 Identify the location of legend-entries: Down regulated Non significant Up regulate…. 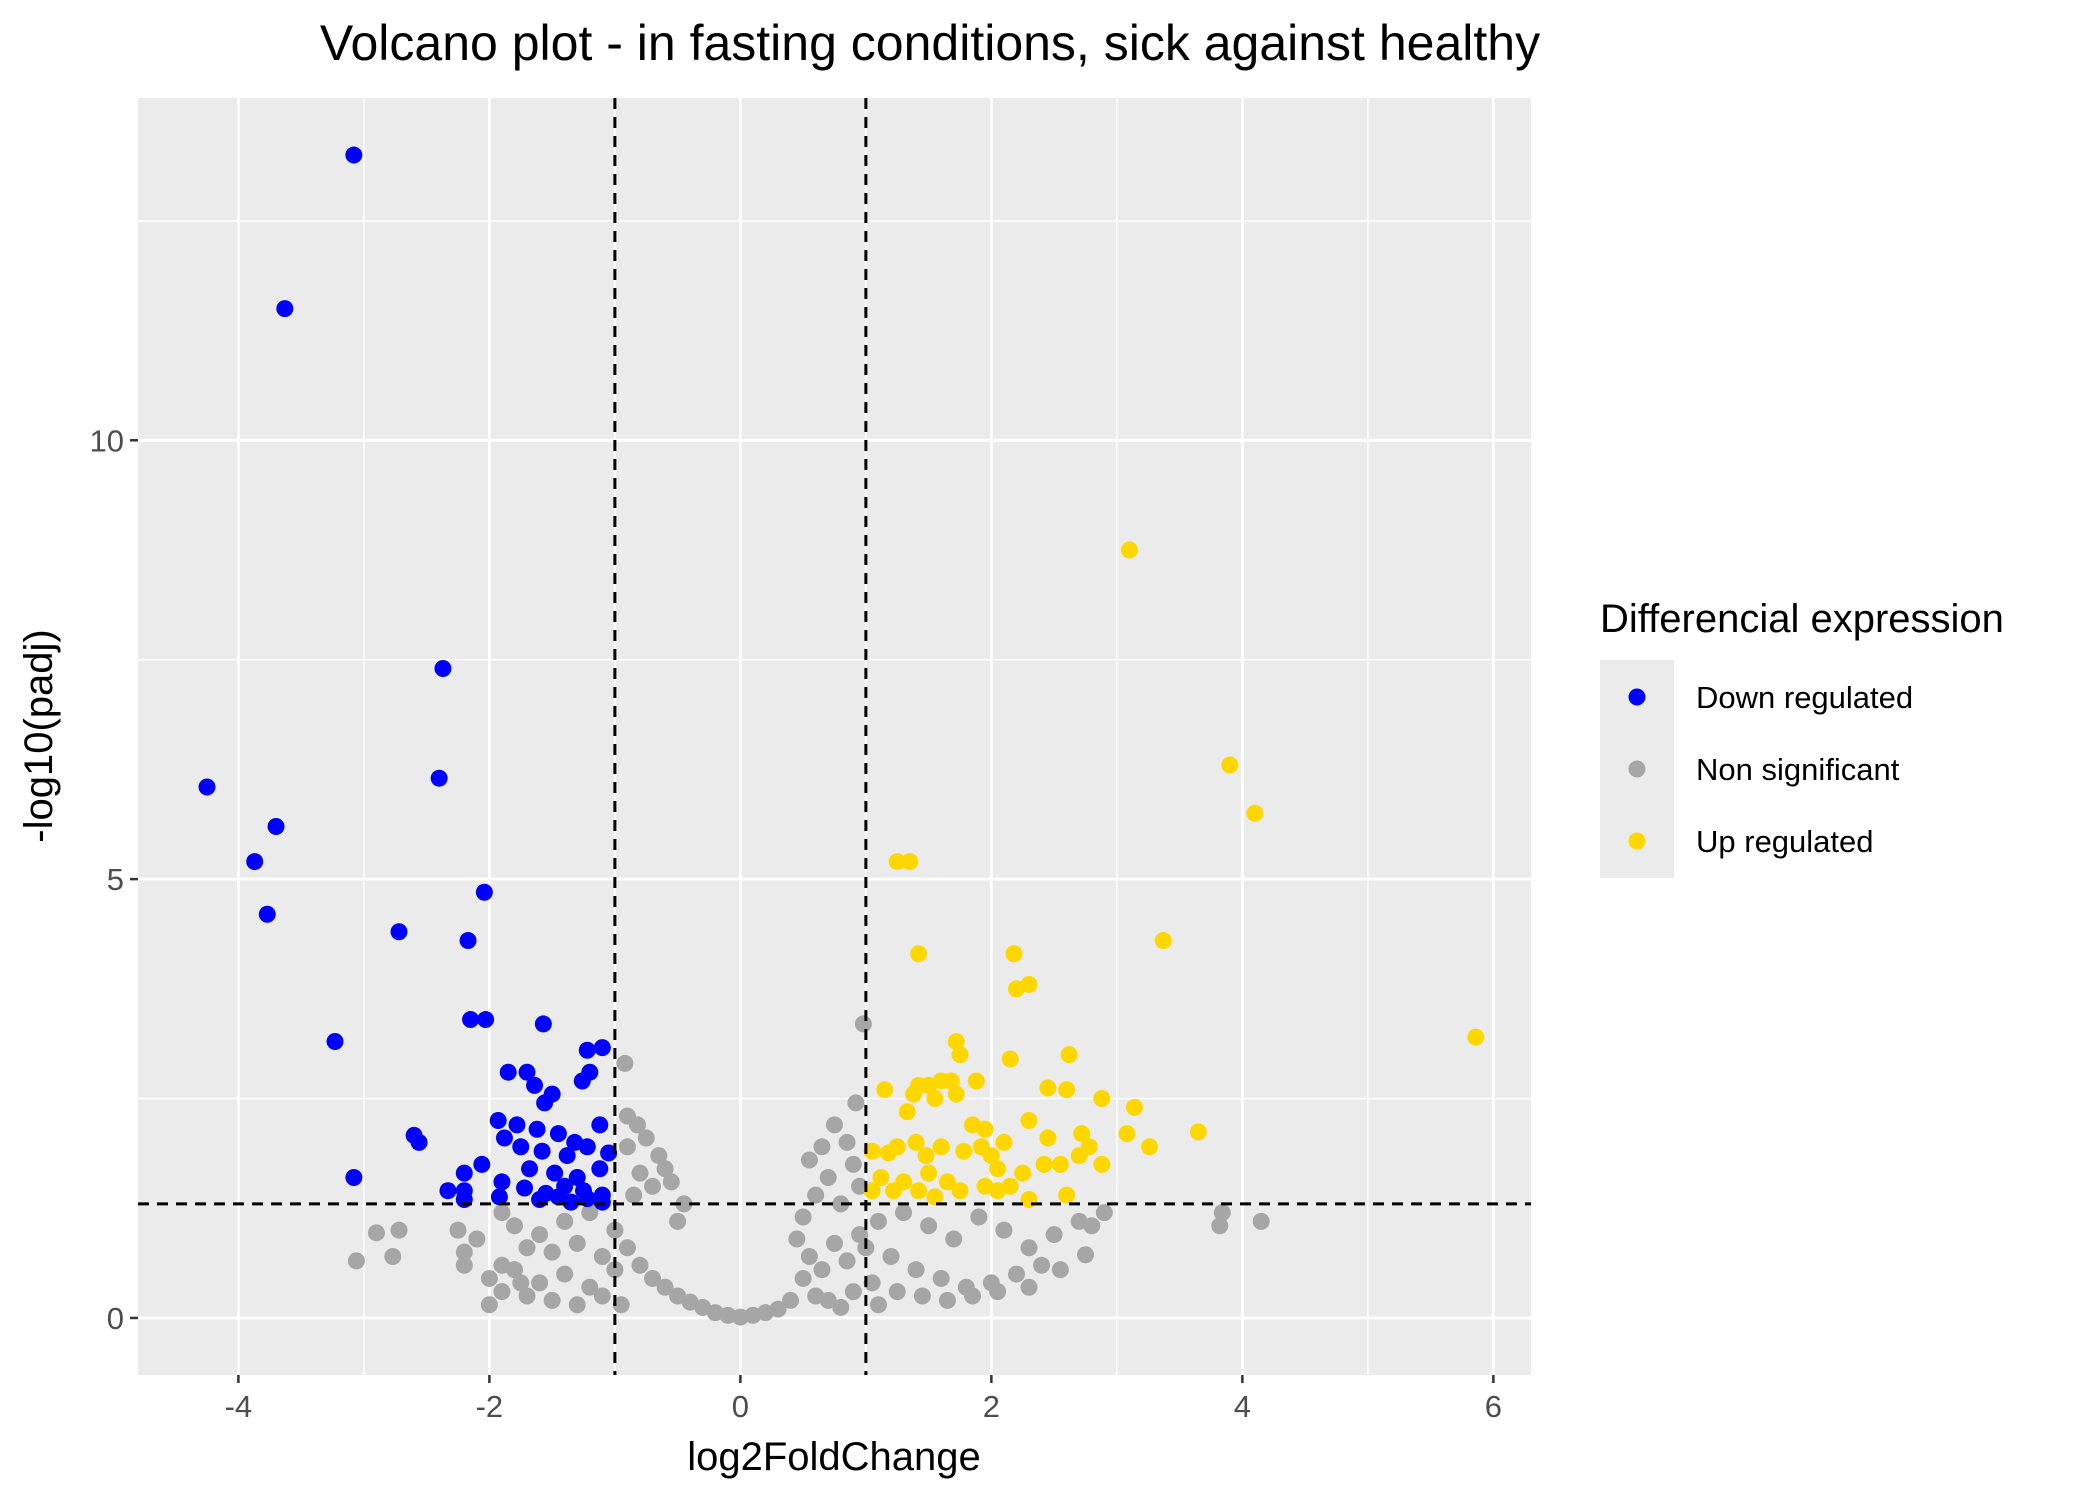
(1770, 769).